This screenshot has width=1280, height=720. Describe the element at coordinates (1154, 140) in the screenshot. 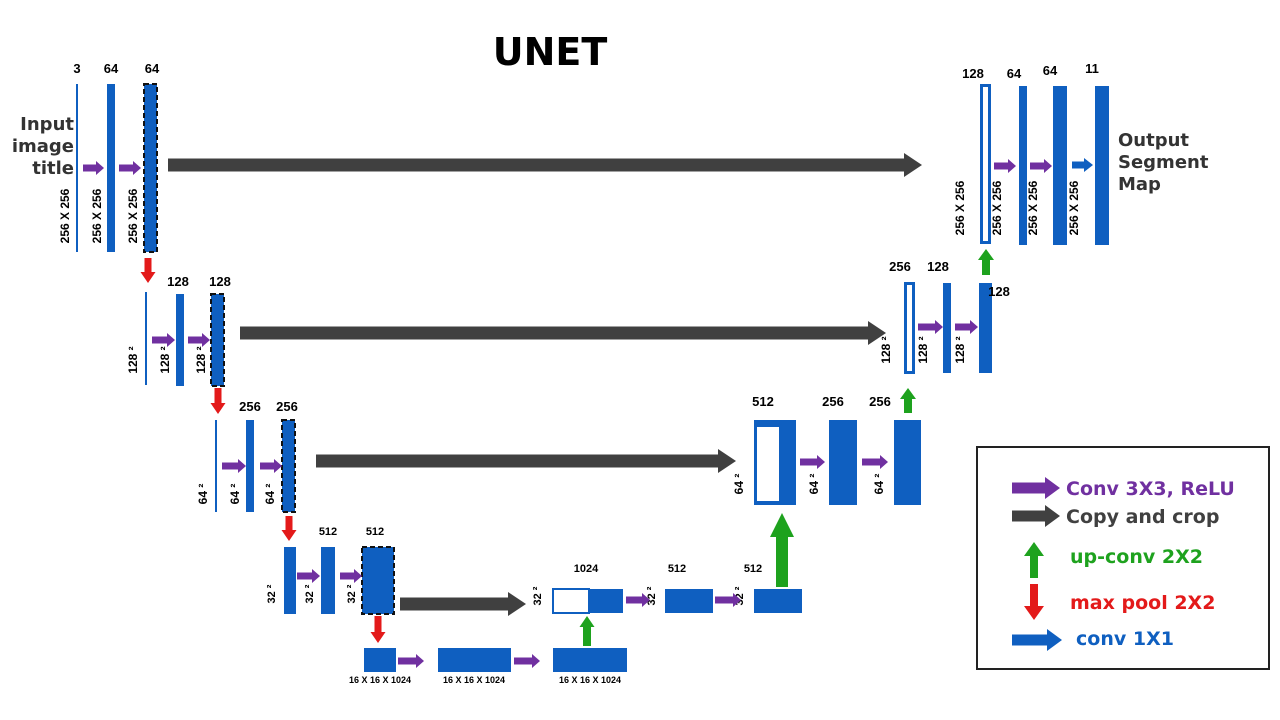

I see `output-label-line: Output` at that location.